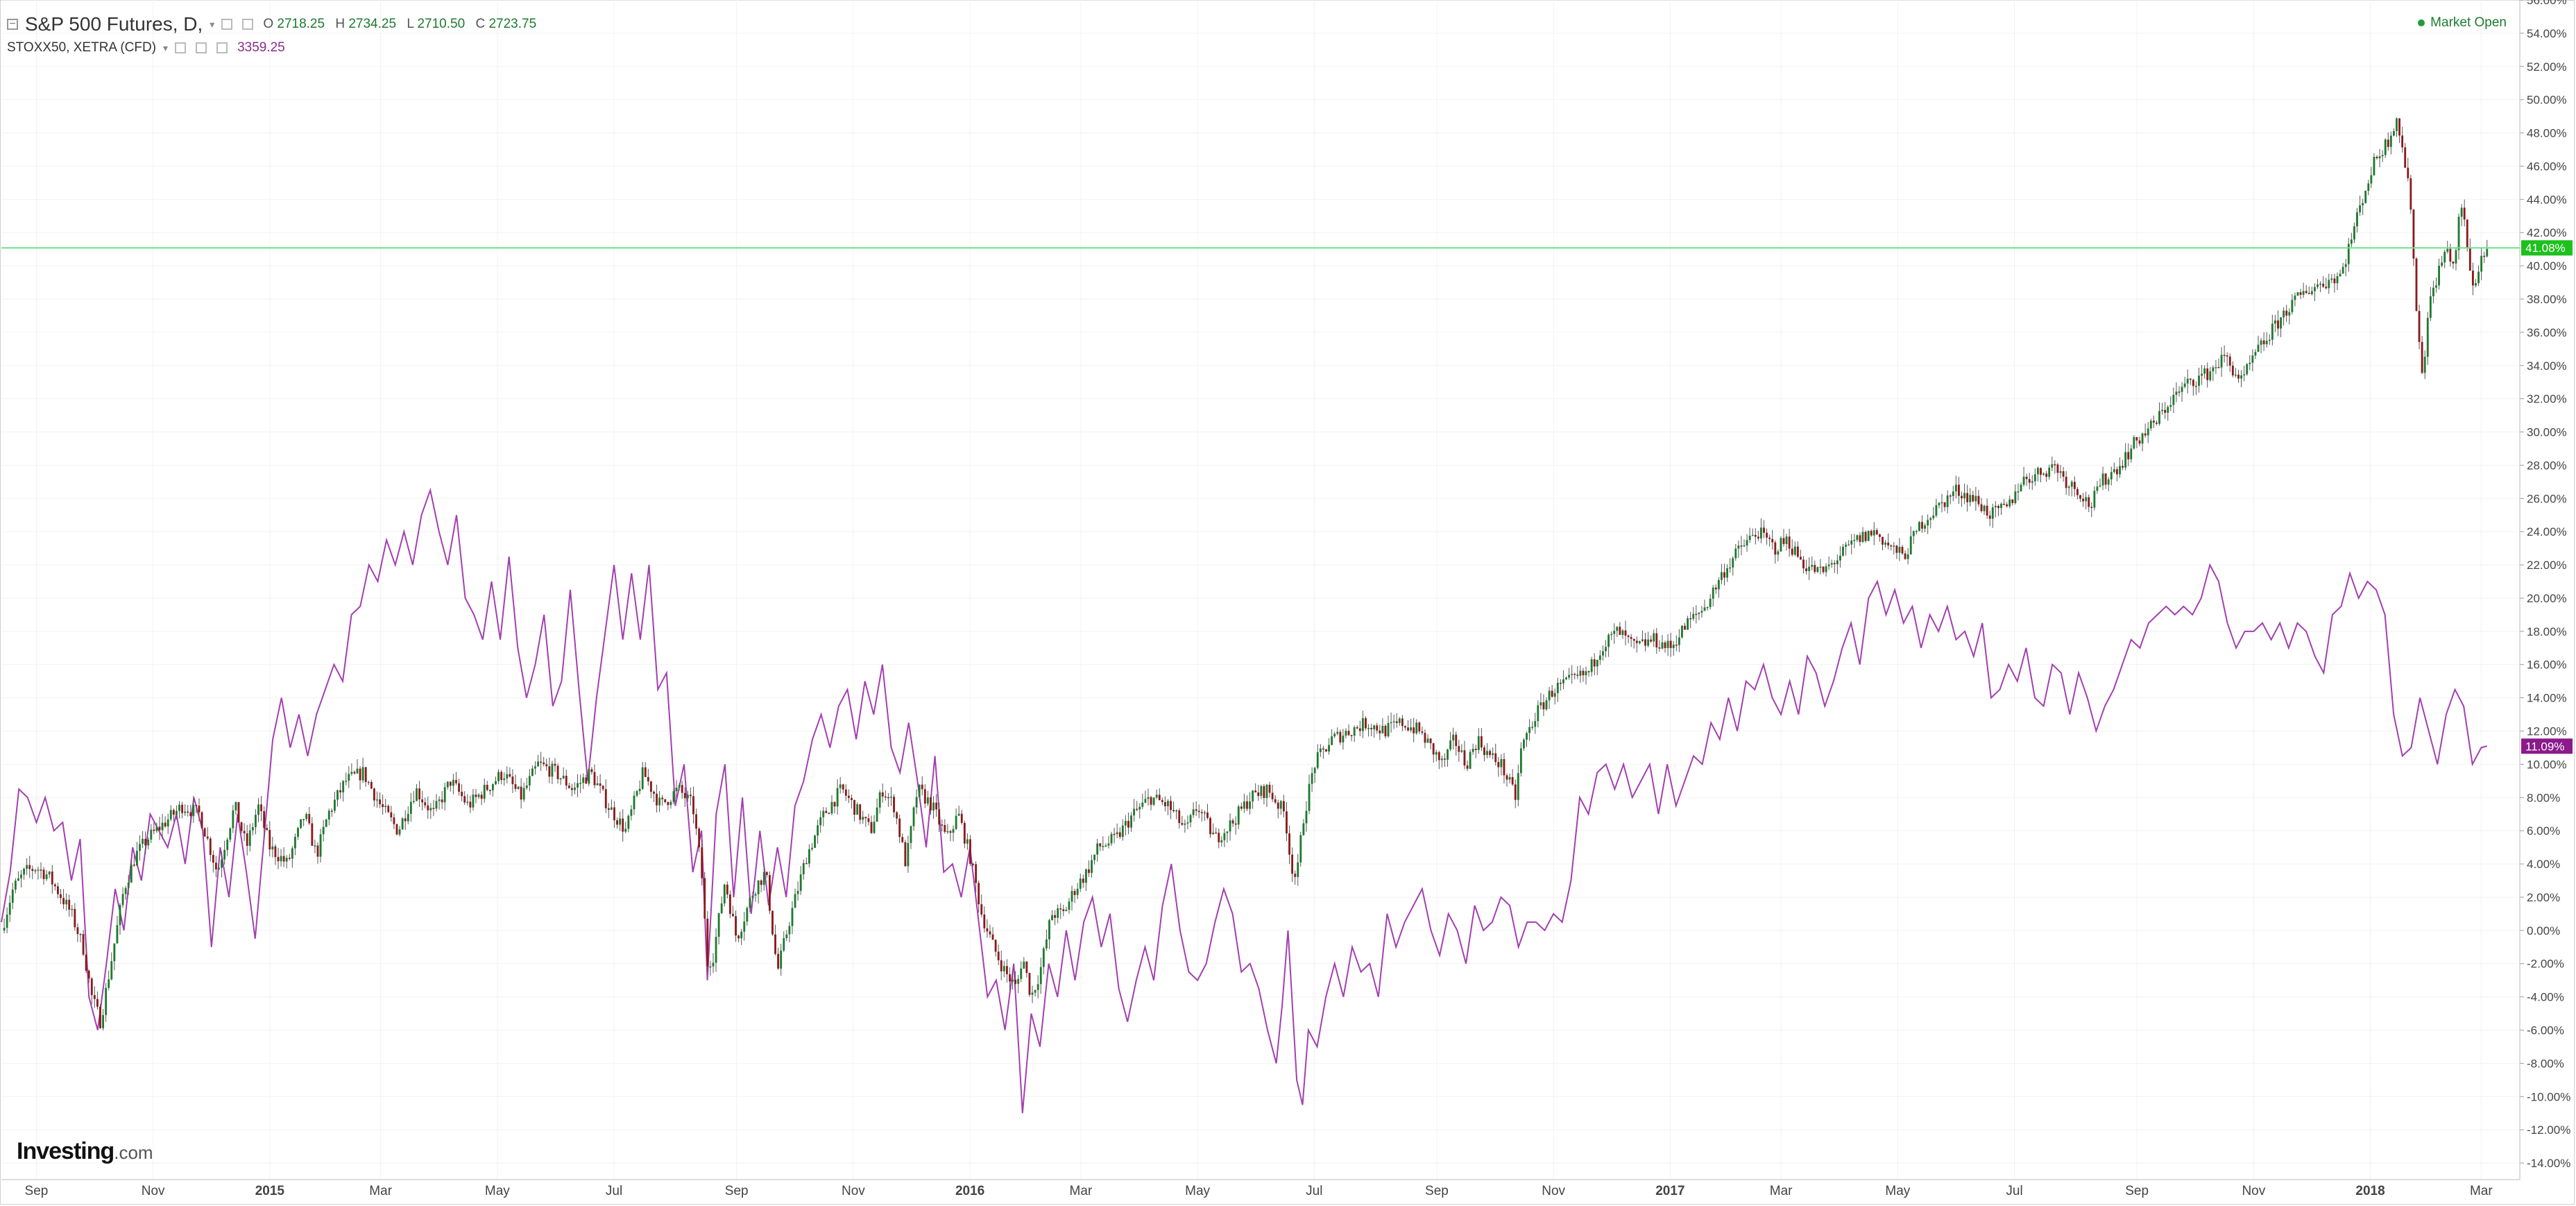 This screenshot has width=2576, height=1206. Describe the element at coordinates (2547, 67) in the screenshot. I see `y-tick-label: 52.00%` at that location.